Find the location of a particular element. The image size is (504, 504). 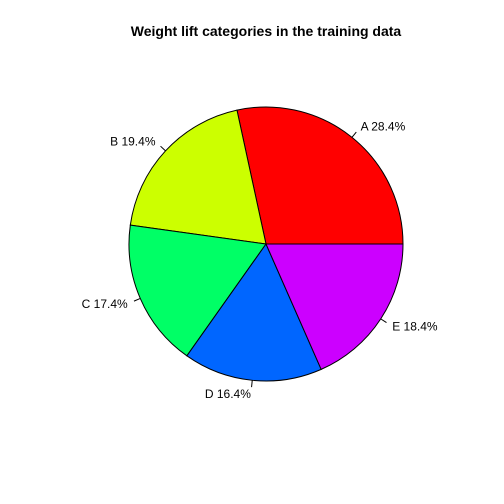

pie-label-tick-d is located at coordinates (252, 384).